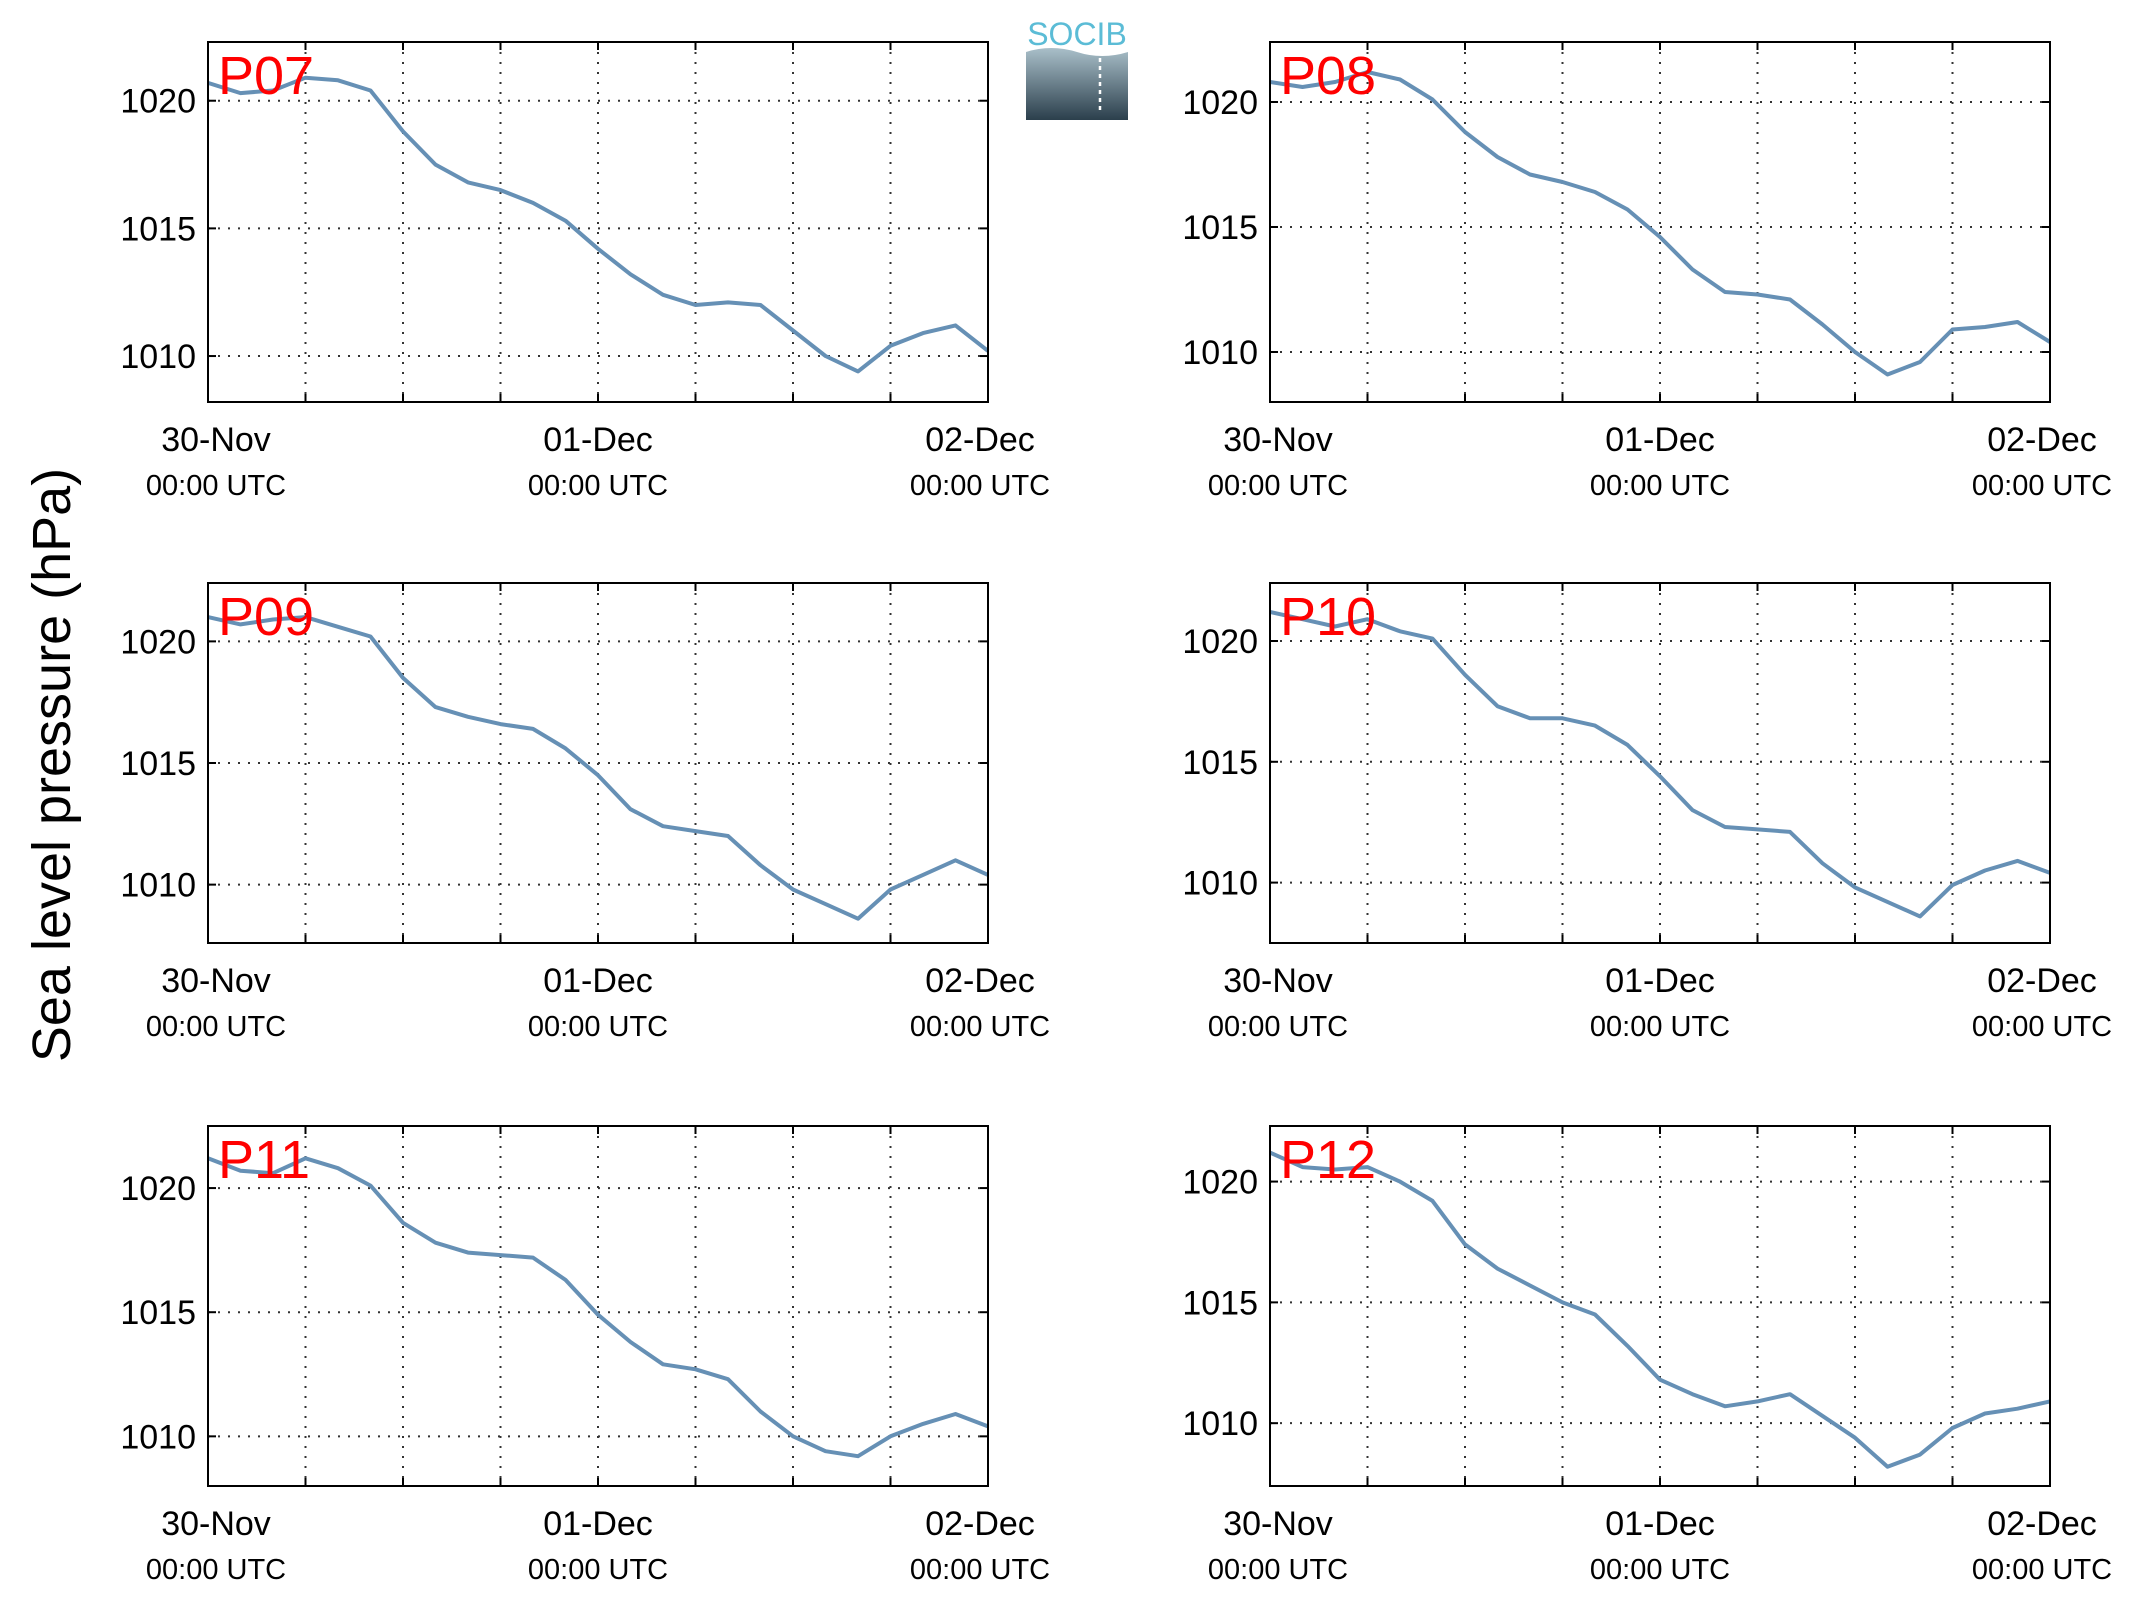 The width and height of the screenshot is (2133, 1608). I want to click on station-label: P07, so click(266, 76).